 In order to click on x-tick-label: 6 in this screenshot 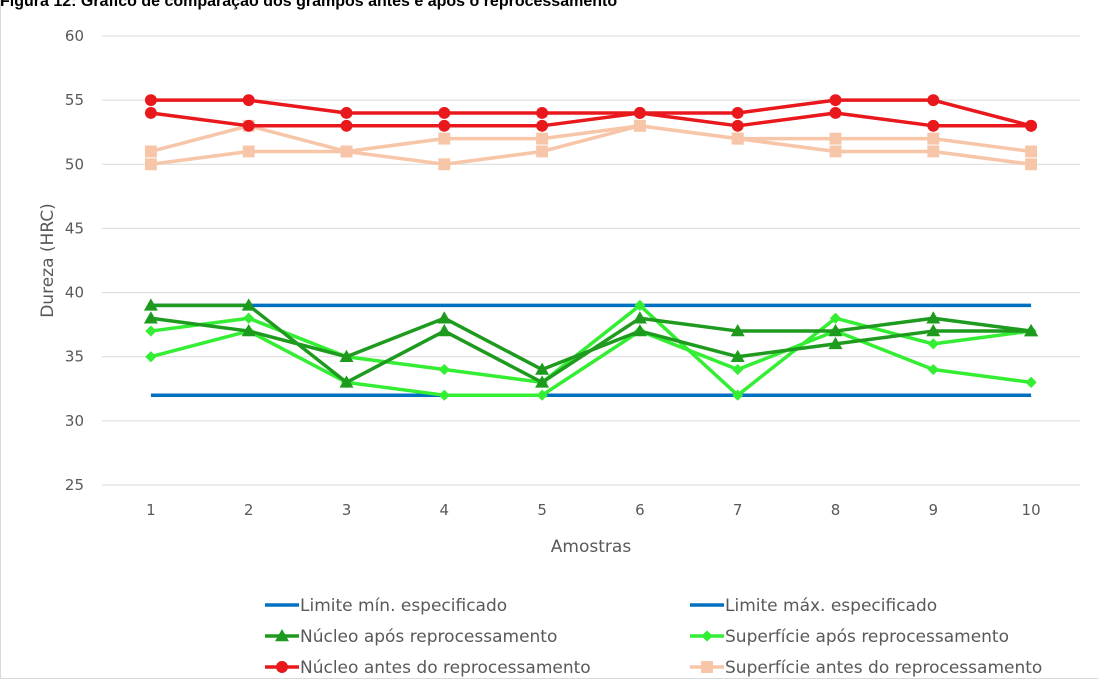, I will do `click(640, 510)`.